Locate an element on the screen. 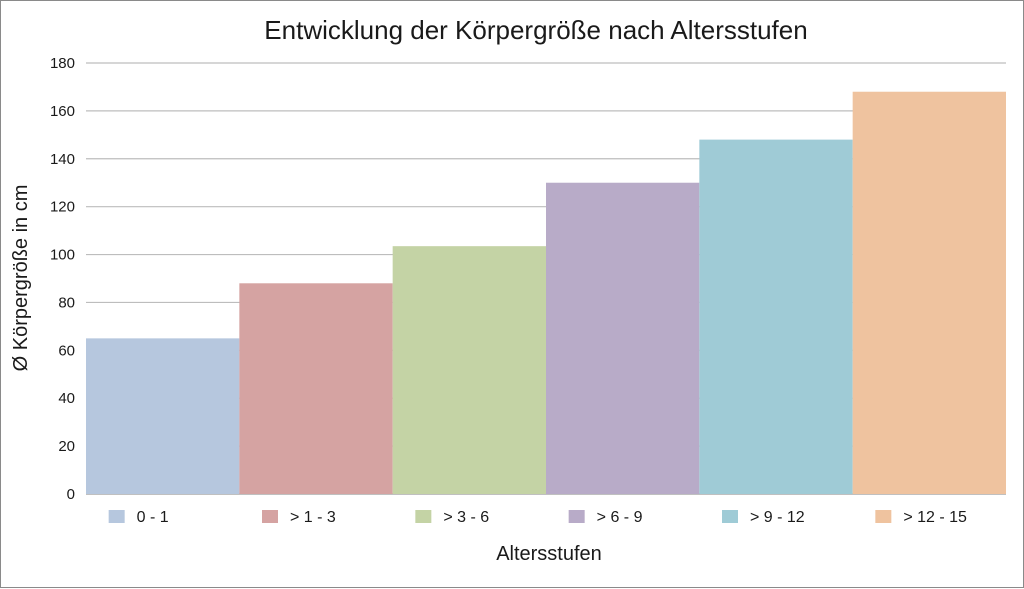 The width and height of the screenshot is (1024, 589). legend-label: > 1 - 3 is located at coordinates (313, 517).